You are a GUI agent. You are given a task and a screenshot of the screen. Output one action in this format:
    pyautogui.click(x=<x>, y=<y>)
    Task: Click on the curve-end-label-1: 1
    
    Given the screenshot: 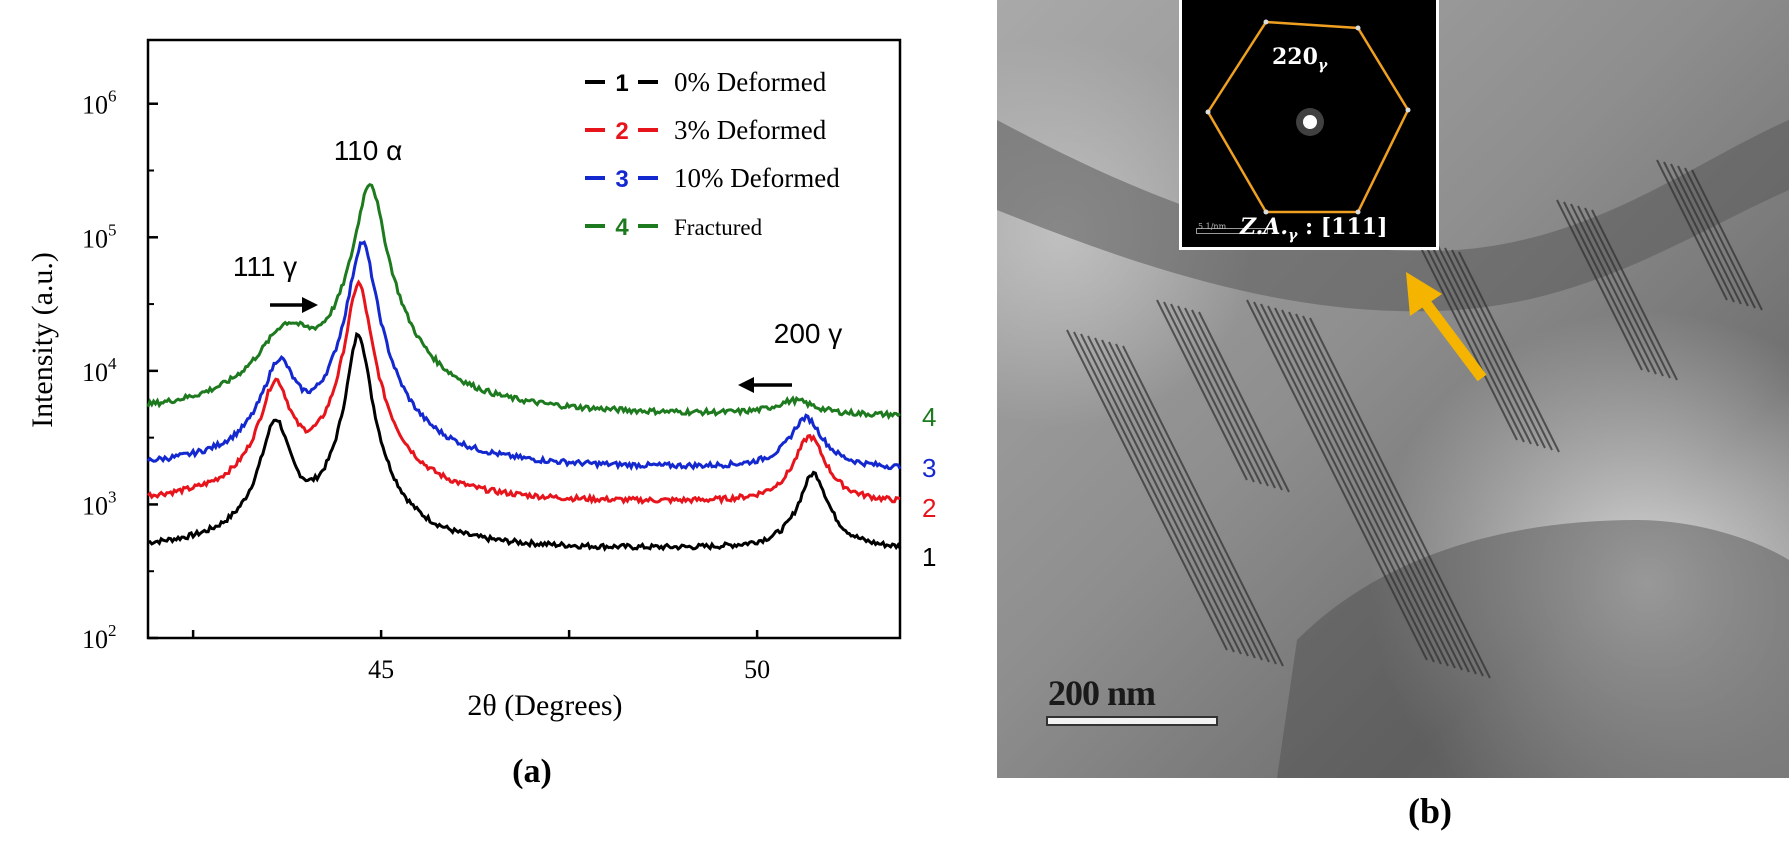 What is the action you would take?
    pyautogui.click(x=929, y=557)
    